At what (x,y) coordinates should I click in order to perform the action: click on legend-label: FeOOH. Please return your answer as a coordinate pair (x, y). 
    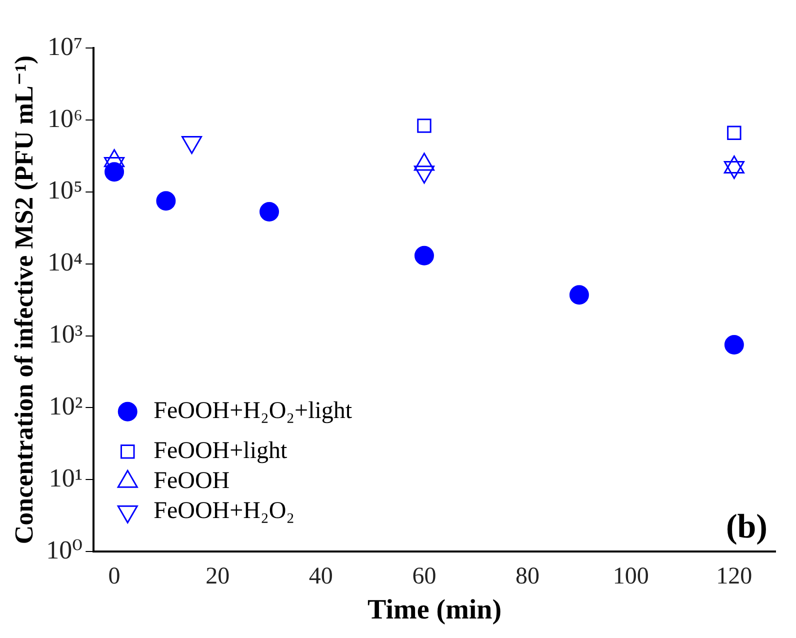
    Looking at the image, I should click on (192, 481).